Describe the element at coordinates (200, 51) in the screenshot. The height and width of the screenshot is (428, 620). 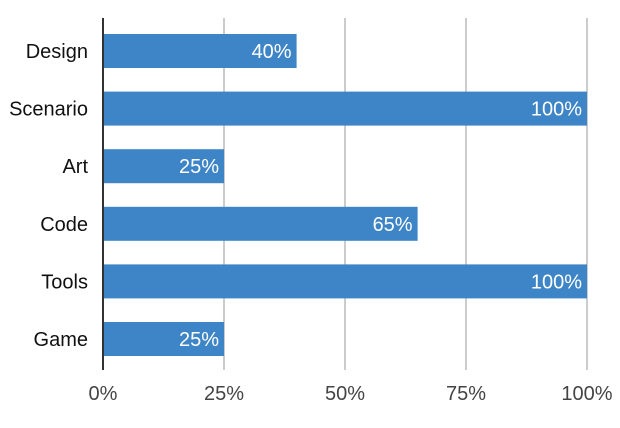
I see `bar-design` at that location.